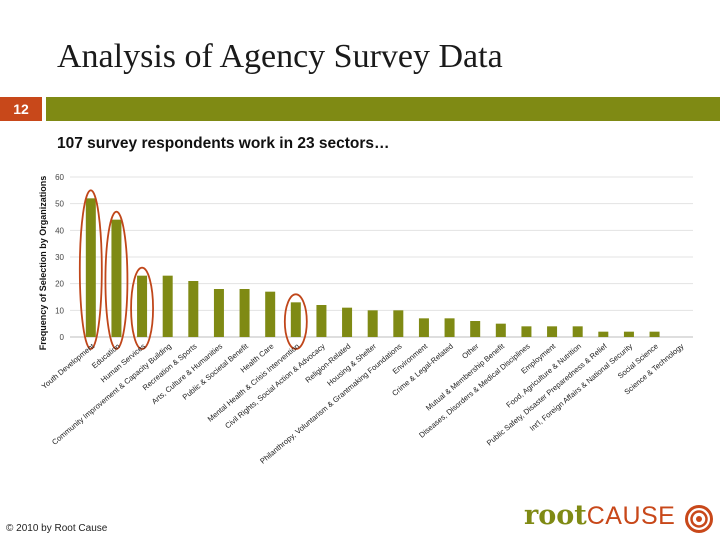 Image resolution: width=720 pixels, height=540 pixels. I want to click on y-tick-label: 20, so click(59, 284).